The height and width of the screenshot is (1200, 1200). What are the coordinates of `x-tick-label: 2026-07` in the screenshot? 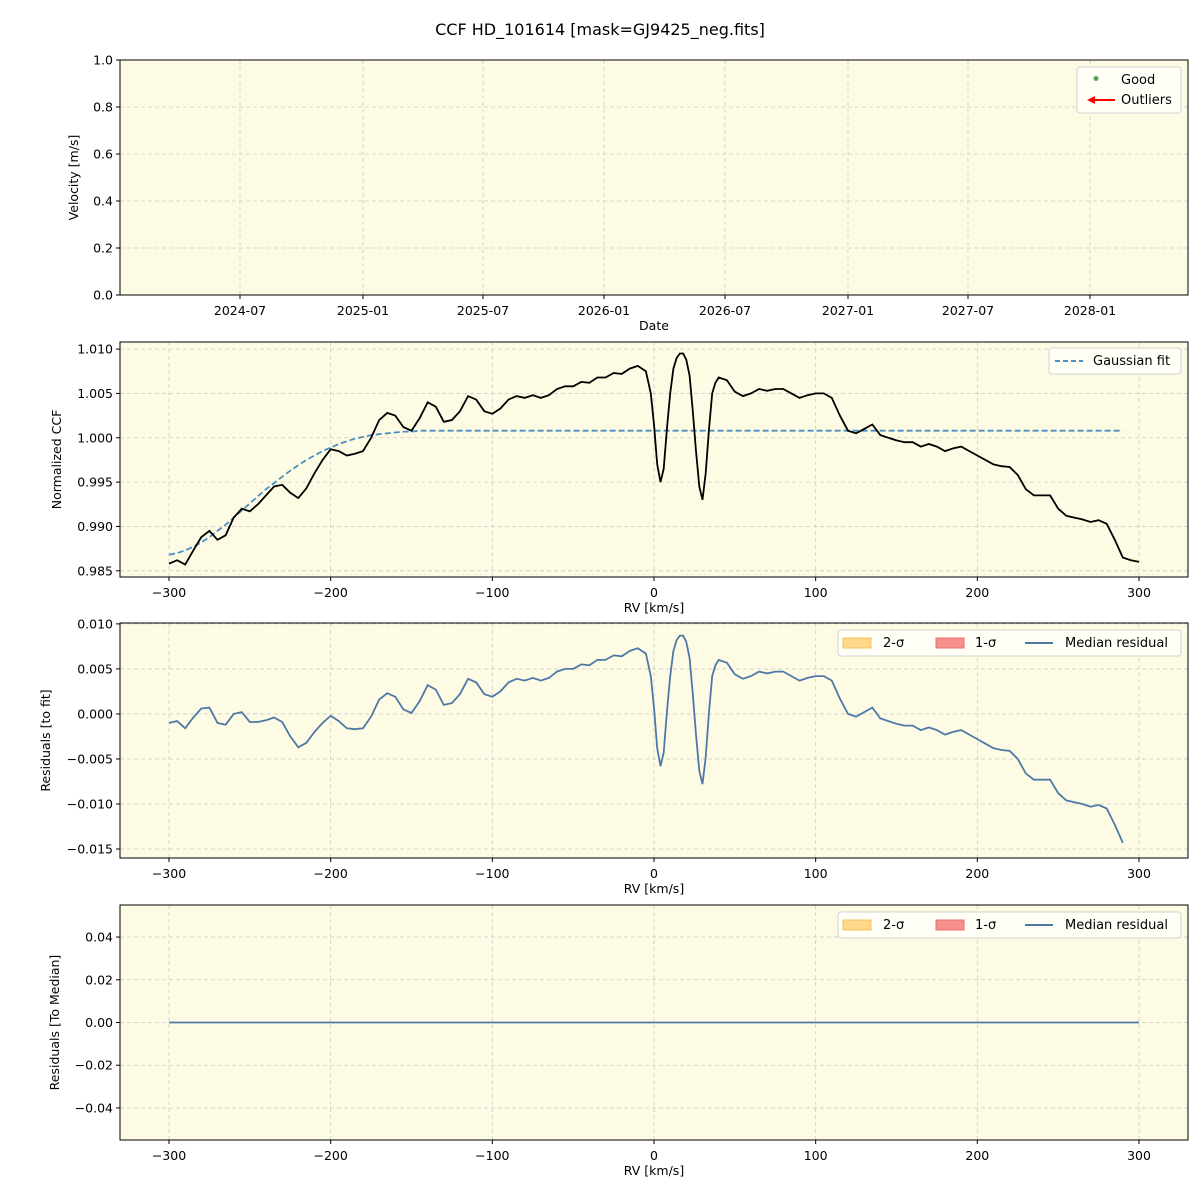 It's located at (725, 310).